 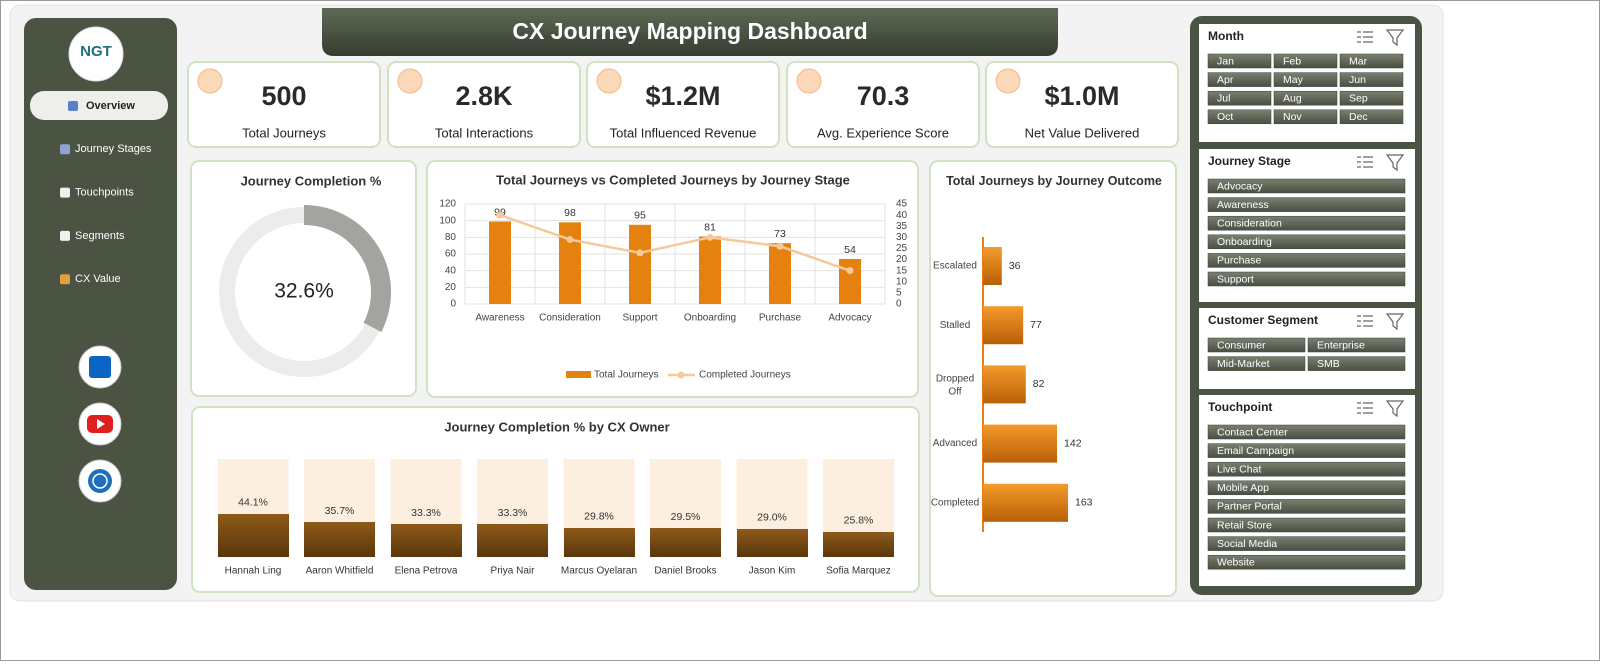 What do you see at coordinates (1054, 181) in the screenshot?
I see `title-line: Total Journeys by Journey Outcome` at bounding box center [1054, 181].